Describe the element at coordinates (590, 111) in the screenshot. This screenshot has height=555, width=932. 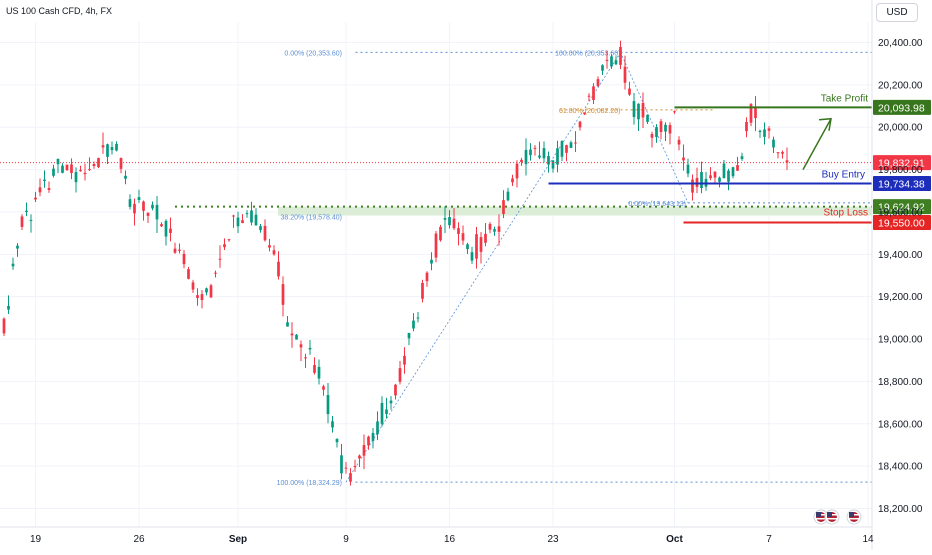
I see `fib-label-right-mid: 61.80% (20,082.20)` at that location.